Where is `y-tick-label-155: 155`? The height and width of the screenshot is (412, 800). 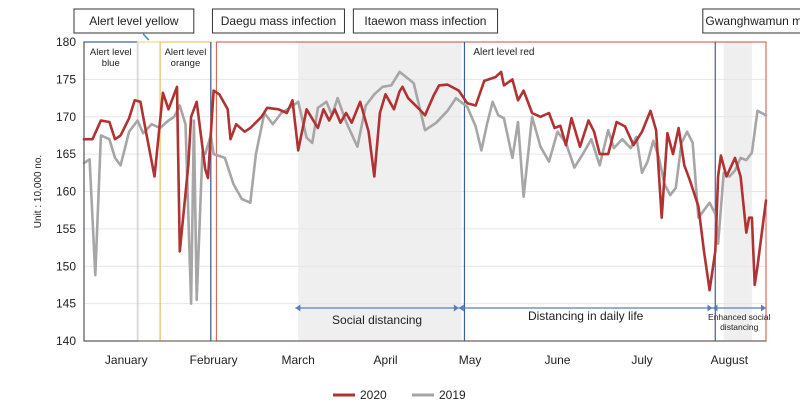
y-tick-label-155: 155 is located at coordinates (66, 229).